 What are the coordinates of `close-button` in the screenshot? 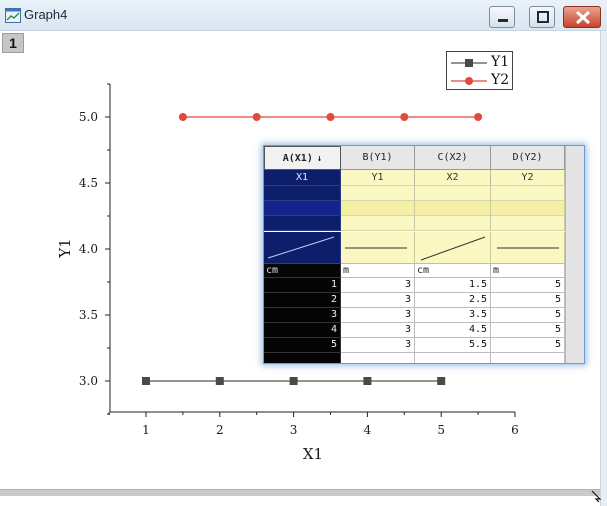 It's located at (582, 17).